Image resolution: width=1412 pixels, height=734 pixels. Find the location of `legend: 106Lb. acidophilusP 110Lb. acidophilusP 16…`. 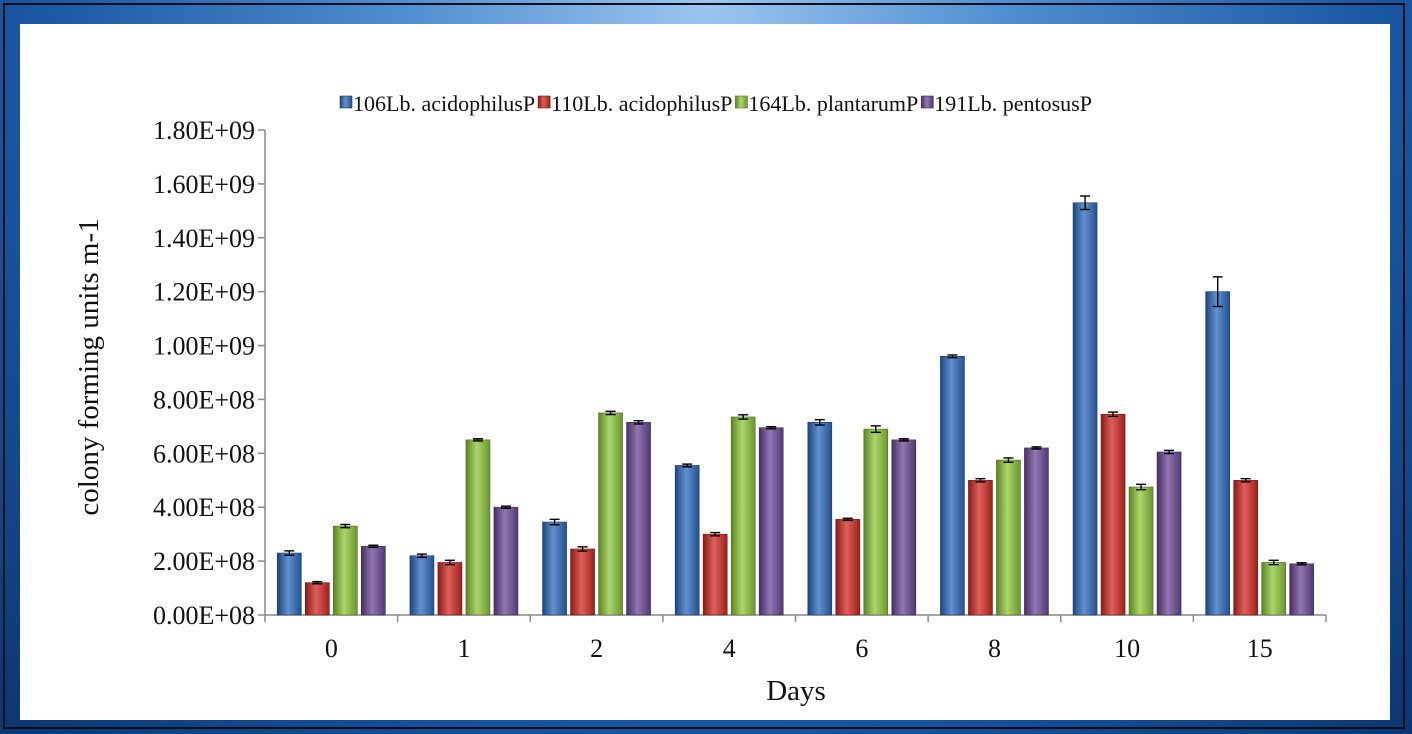

legend: 106Lb. acidophilusP 110Lb. acidophilusP 16… is located at coordinates (715, 103).